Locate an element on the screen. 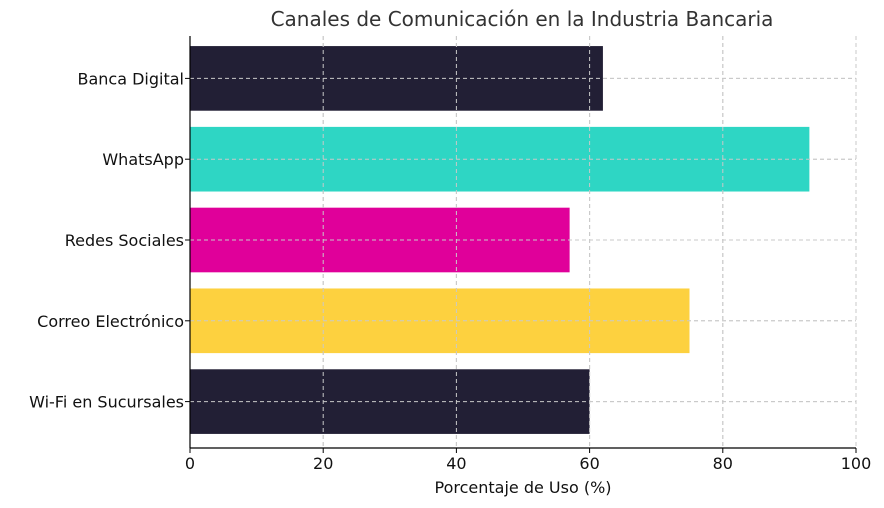 This screenshot has height=508, width=884. y-tick-label: Redes Sociales is located at coordinates (124, 240).